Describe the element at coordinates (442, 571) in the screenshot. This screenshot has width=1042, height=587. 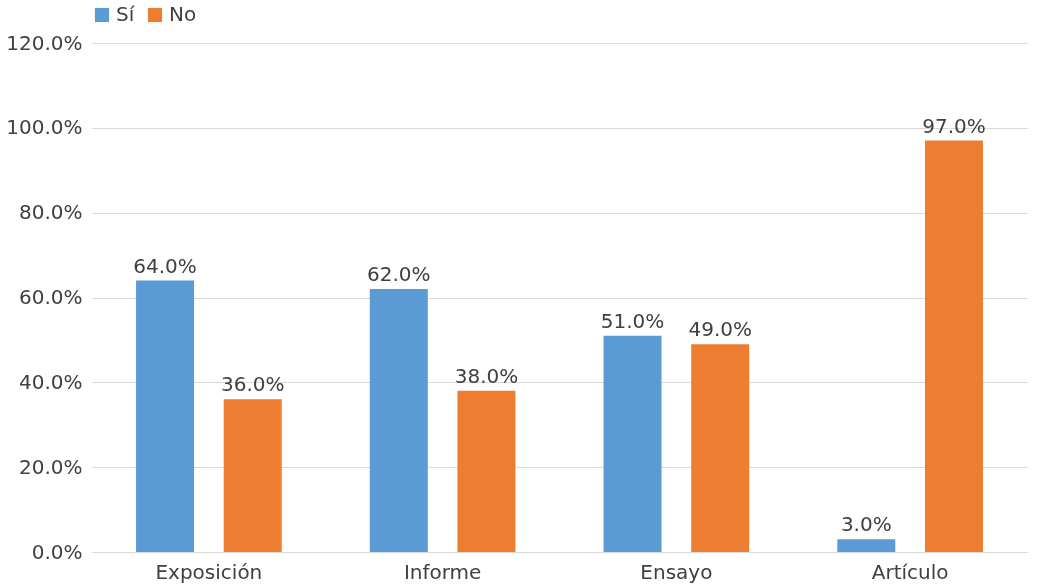
I see `x-tick-label: Informe` at that location.